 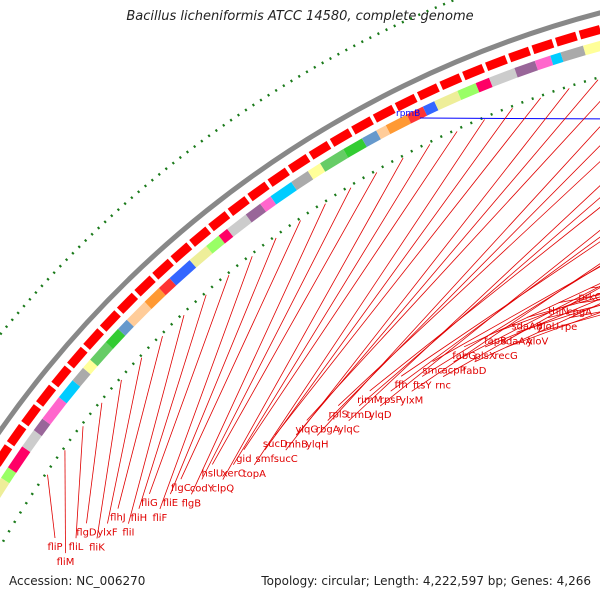 I want to click on gene-label-flhJ: flhJ, so click(x=118, y=518).